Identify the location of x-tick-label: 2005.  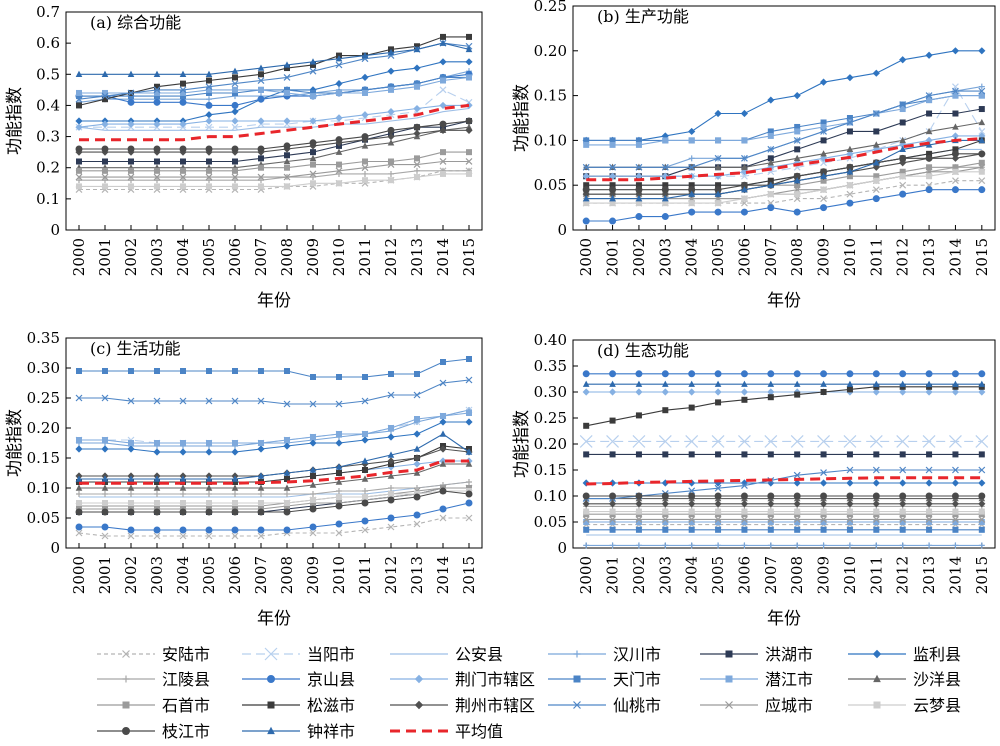
(209, 257).